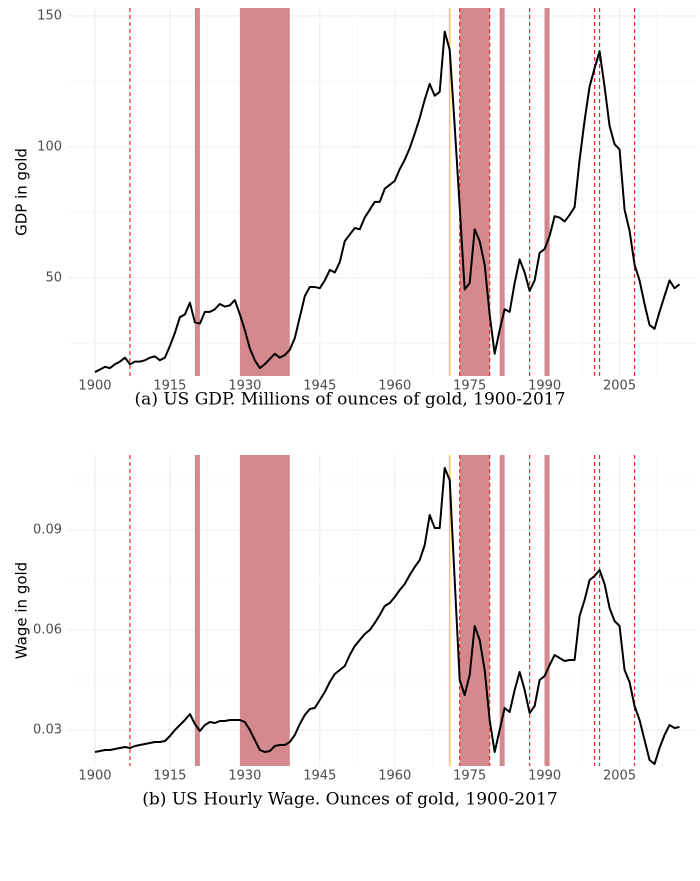 This screenshot has height=881, width=700. Describe the element at coordinates (22, 610) in the screenshot. I see `y-axis-title: Wage in gold` at that location.